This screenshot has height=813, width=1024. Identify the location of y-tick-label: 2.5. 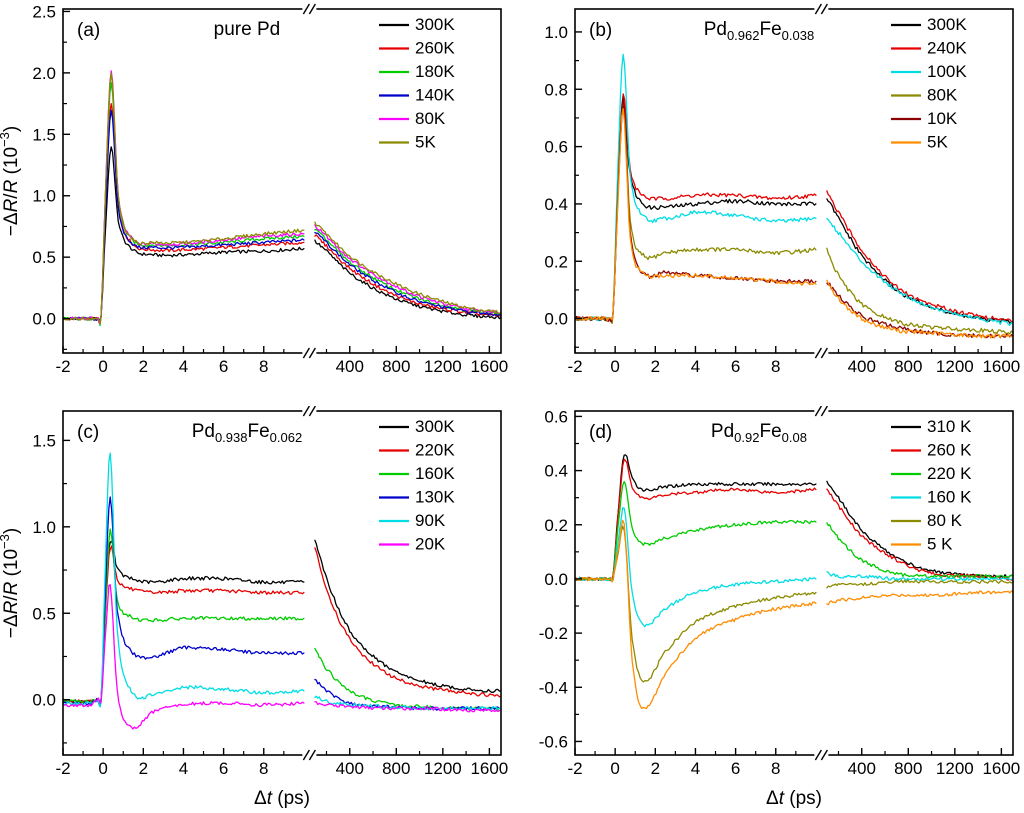
(44, 11).